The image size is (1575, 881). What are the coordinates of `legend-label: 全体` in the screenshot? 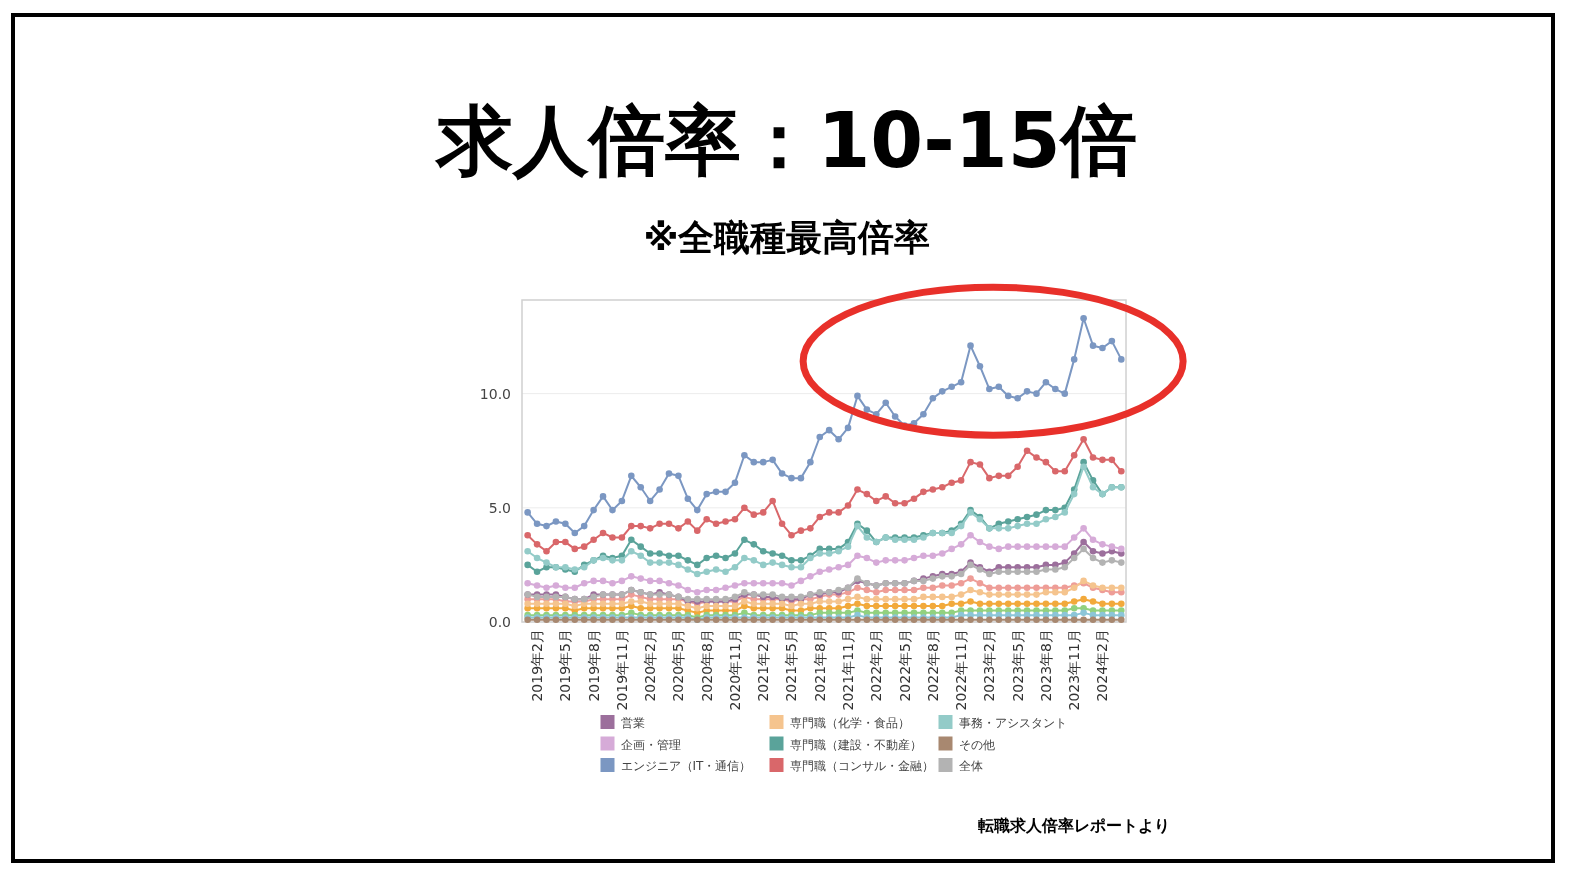 It's located at (970, 766).